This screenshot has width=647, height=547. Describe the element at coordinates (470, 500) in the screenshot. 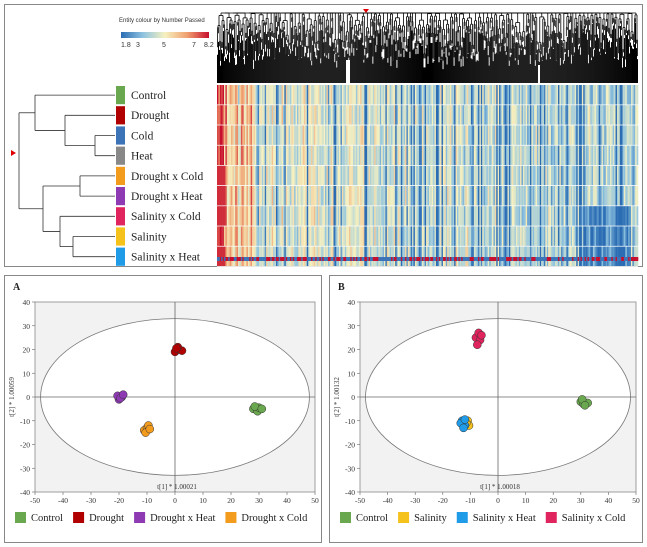

I see `x-tick-label: -10` at that location.